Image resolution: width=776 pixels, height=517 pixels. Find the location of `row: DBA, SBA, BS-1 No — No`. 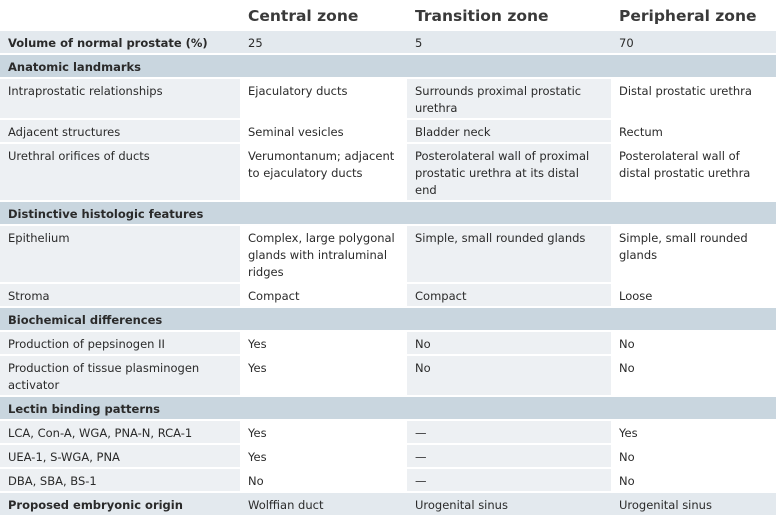

row: DBA, SBA, BS-1 No — No is located at coordinates (388, 480).